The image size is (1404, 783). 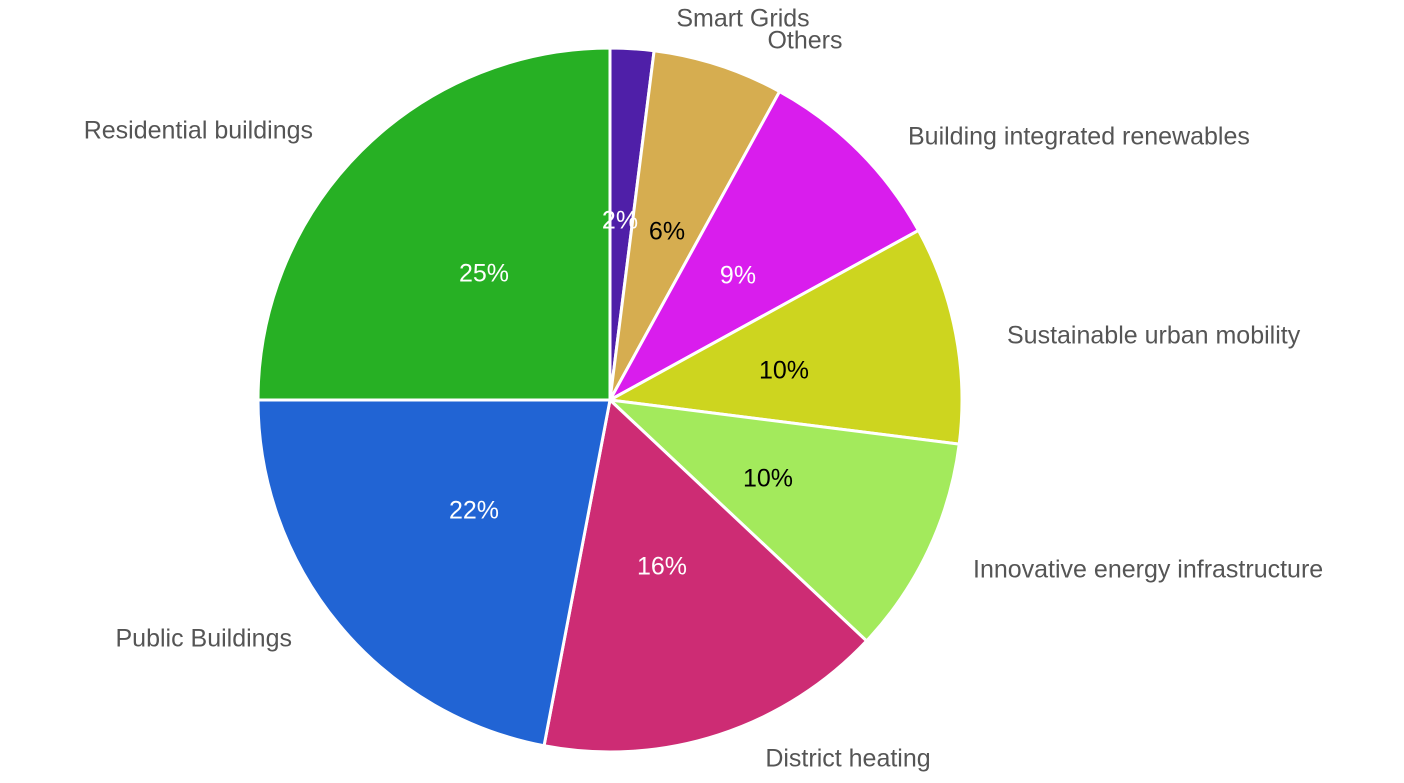 I want to click on category-label: Residential buildings, so click(x=198, y=131).